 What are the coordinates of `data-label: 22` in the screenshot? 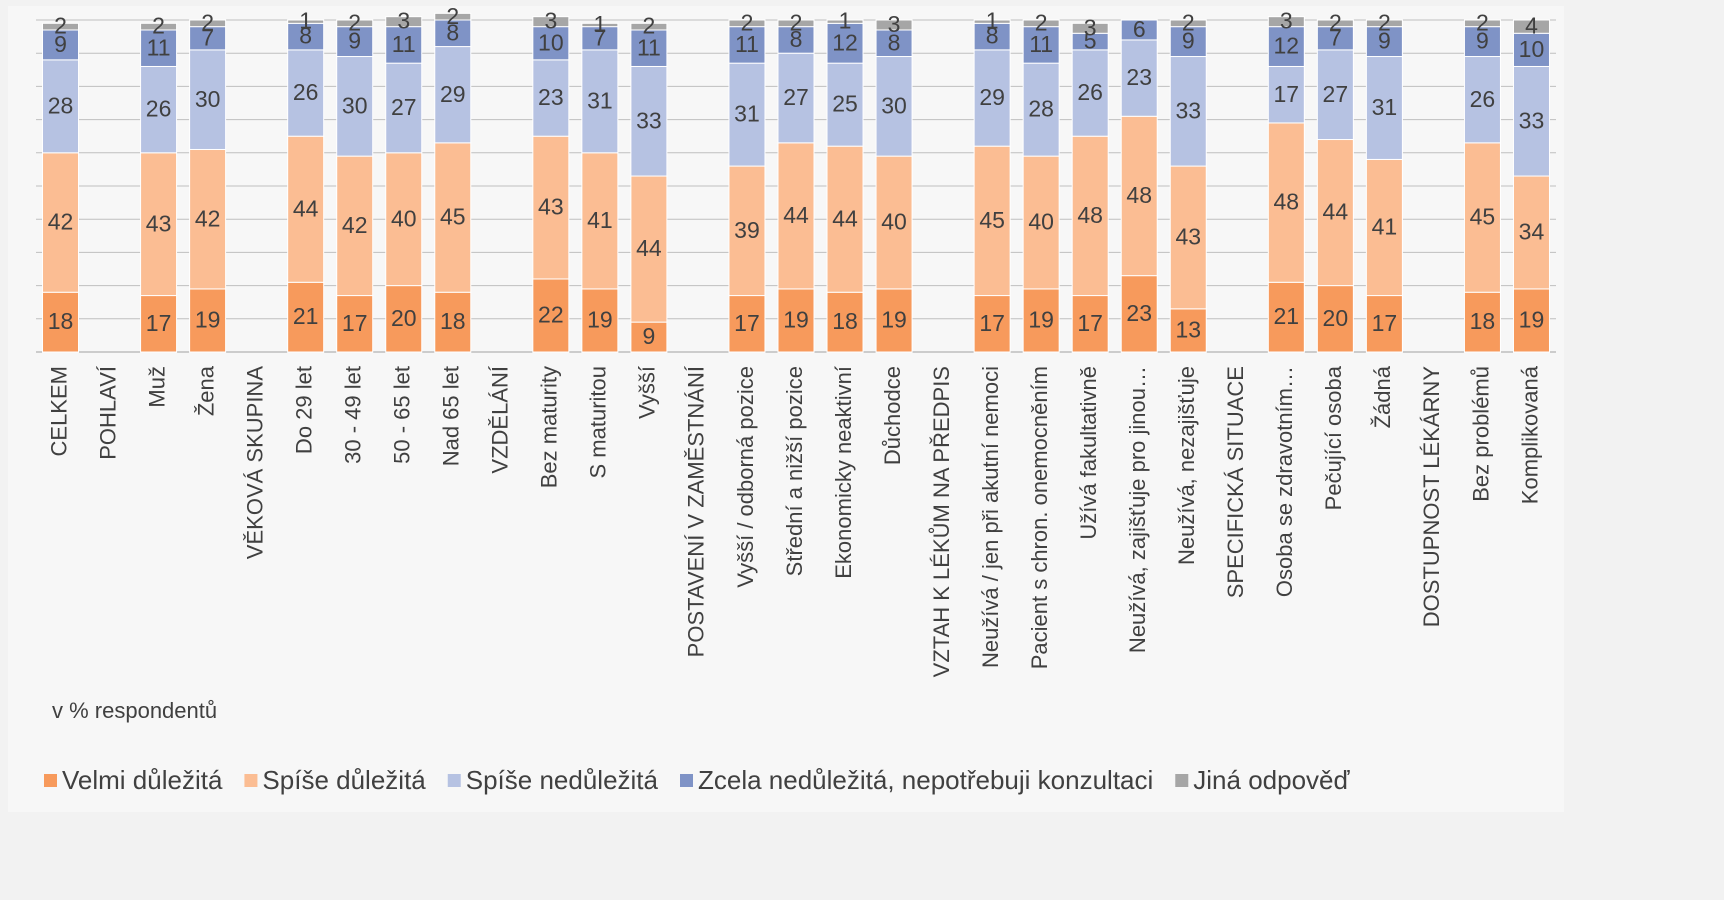 It's located at (551, 315).